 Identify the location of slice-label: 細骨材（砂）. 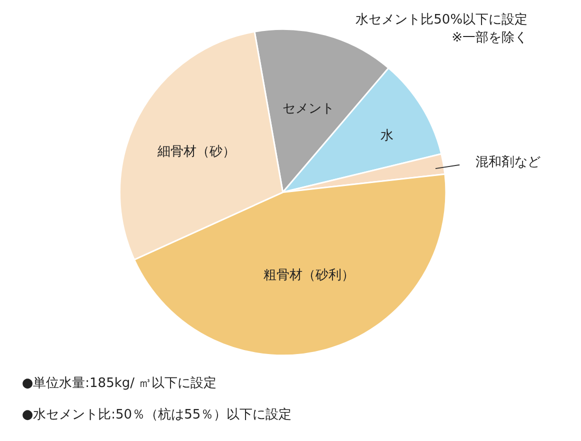
(196, 152).